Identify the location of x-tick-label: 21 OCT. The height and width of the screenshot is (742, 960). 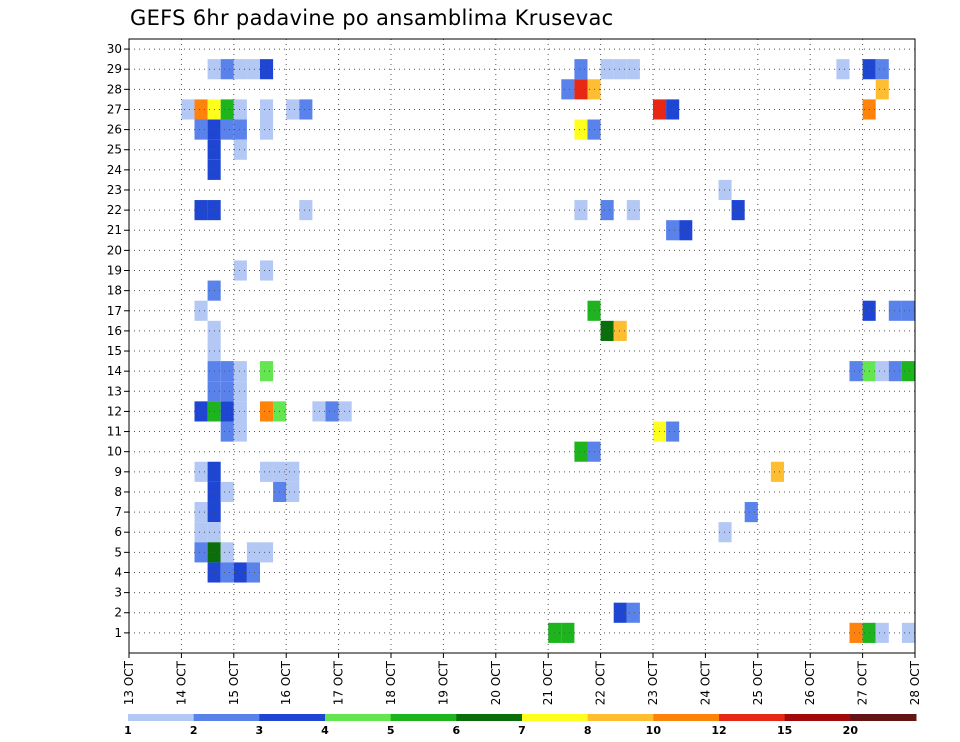
(548, 682).